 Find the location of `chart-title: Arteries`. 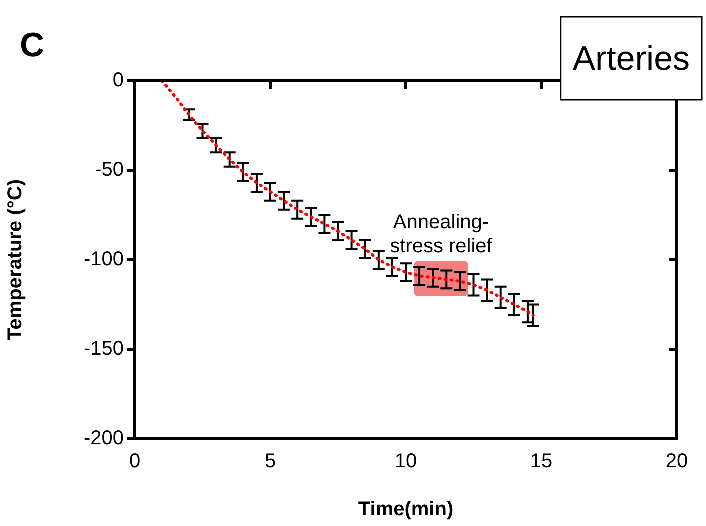

chart-title: Arteries is located at coordinates (631, 59).